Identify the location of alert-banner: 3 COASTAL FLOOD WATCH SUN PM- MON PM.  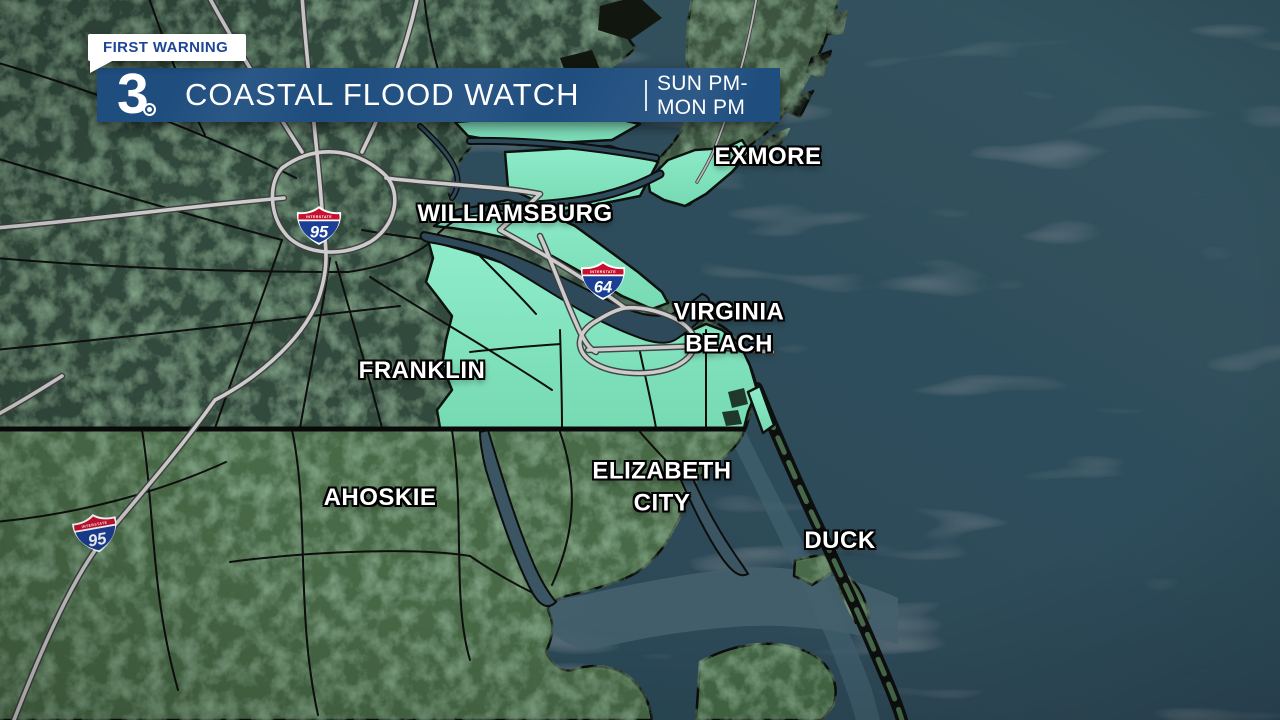
(438, 95).